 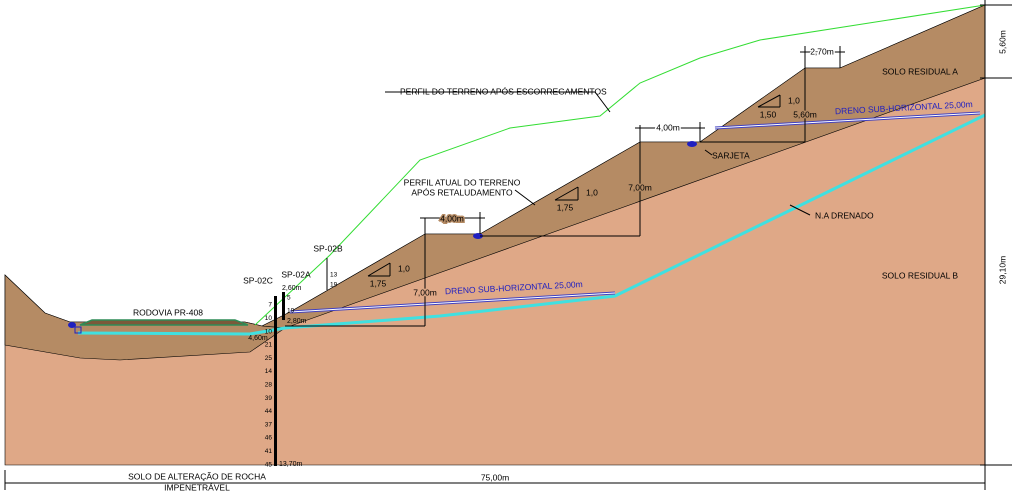 What do you see at coordinates (291, 464) in the screenshot?
I see `borehole-depth: 13,70m` at bounding box center [291, 464].